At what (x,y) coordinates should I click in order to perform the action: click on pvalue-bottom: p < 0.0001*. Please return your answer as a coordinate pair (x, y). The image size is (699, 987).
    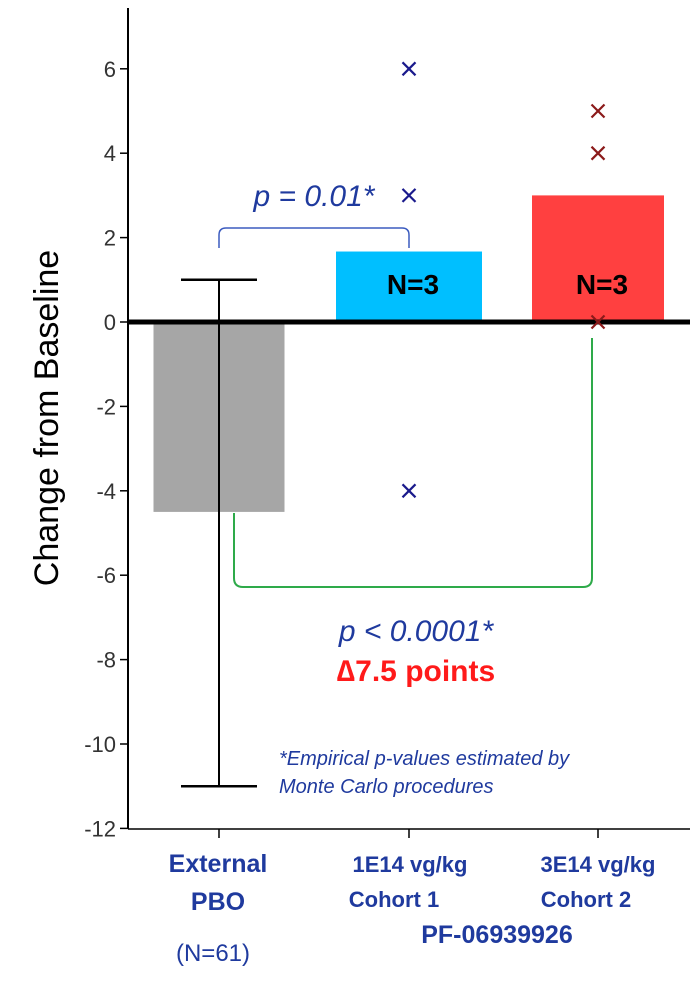
    Looking at the image, I should click on (416, 631).